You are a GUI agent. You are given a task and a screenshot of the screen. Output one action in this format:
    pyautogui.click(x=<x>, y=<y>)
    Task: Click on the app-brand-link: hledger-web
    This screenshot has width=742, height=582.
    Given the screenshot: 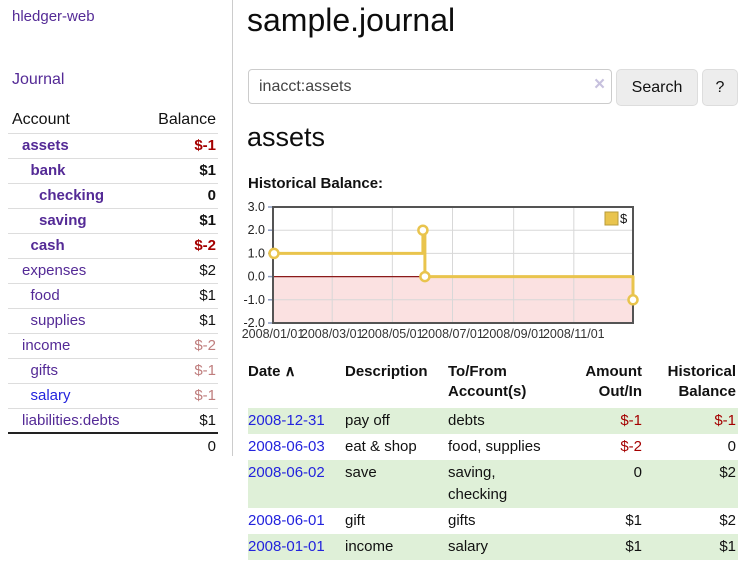 What is the action you would take?
    pyautogui.click(x=53, y=16)
    